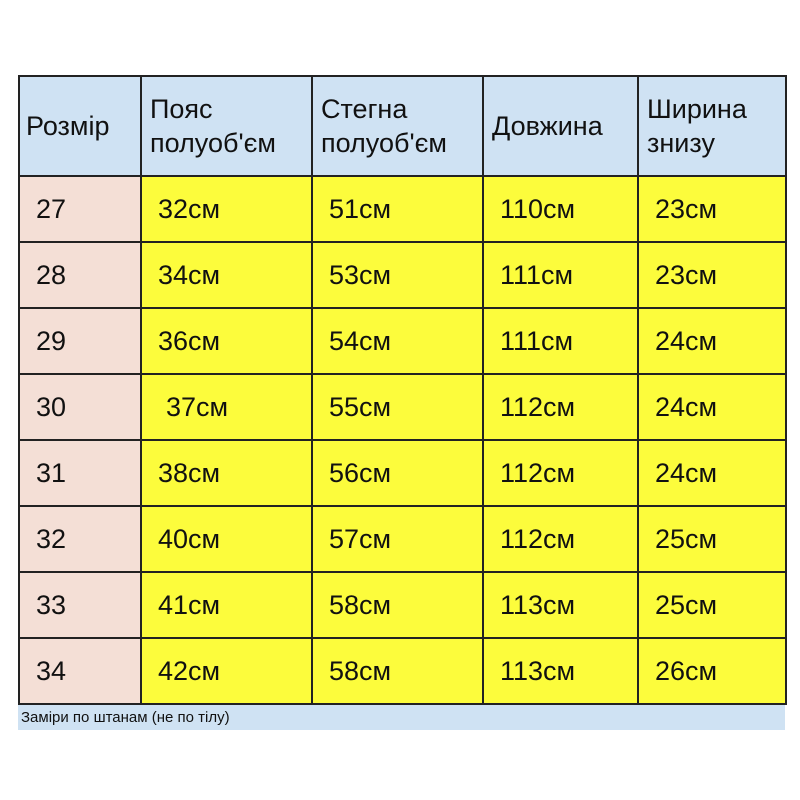 This screenshot has height=800, width=800. I want to click on cell-size: 33, so click(80, 605).